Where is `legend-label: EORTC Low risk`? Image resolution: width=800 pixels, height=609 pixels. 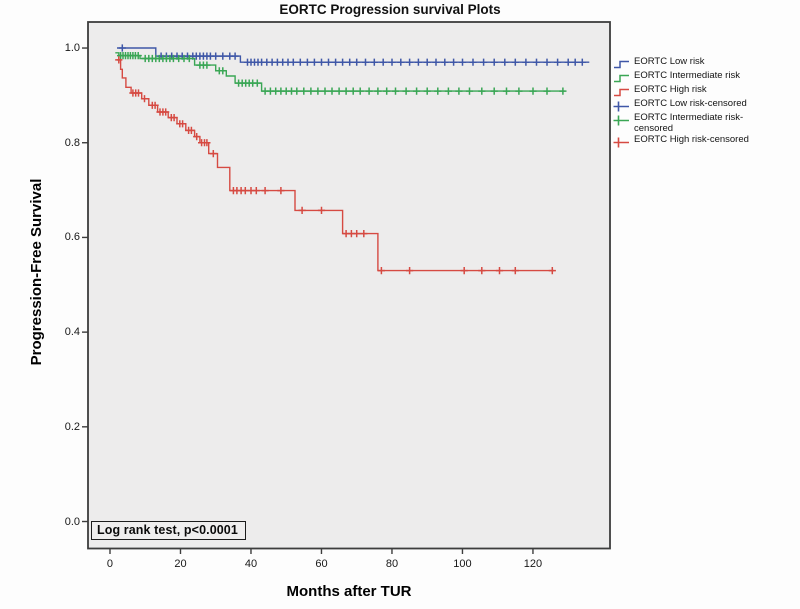
legend-label: EORTC Low risk is located at coordinates (669, 61).